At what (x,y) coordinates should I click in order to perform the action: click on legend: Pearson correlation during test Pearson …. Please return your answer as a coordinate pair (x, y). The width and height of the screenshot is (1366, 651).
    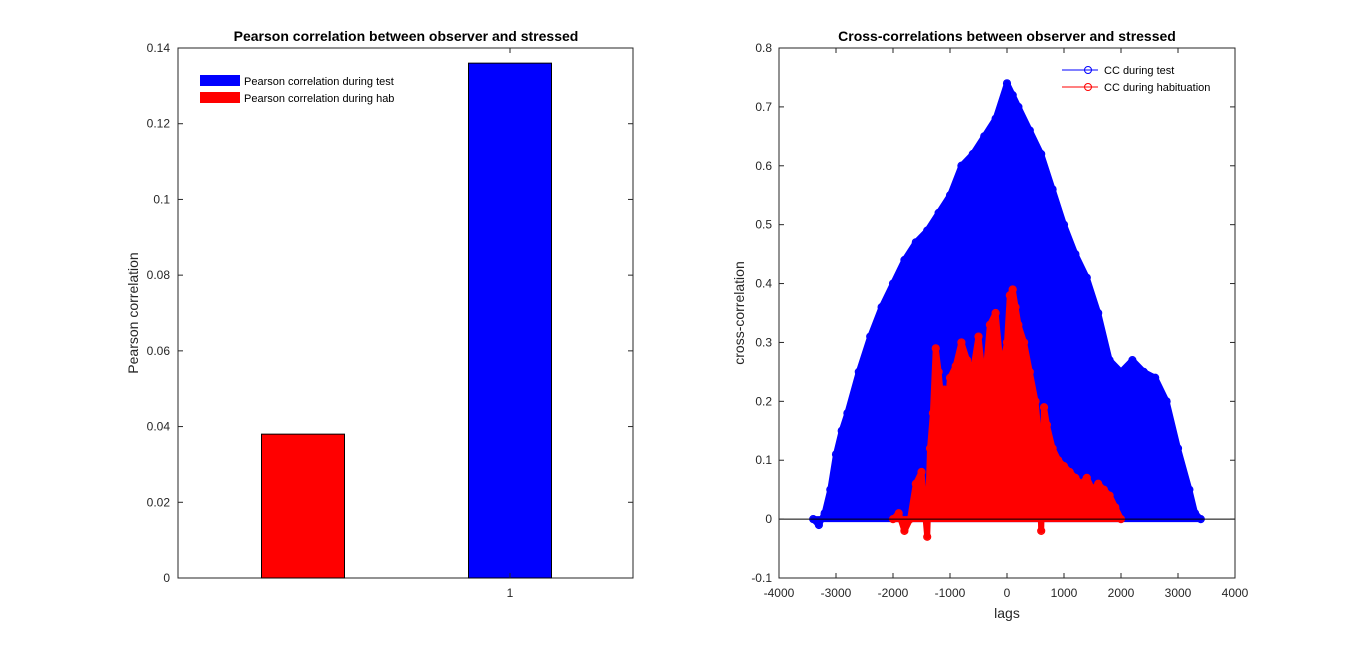
    Looking at the image, I should click on (297, 90).